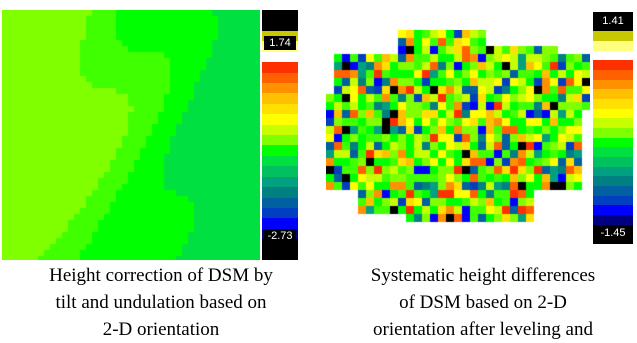 Image resolution: width=637 pixels, height=343 pixels. What do you see at coordinates (161, 275) in the screenshot?
I see `caption-line: Height correction of DSM by` at bounding box center [161, 275].